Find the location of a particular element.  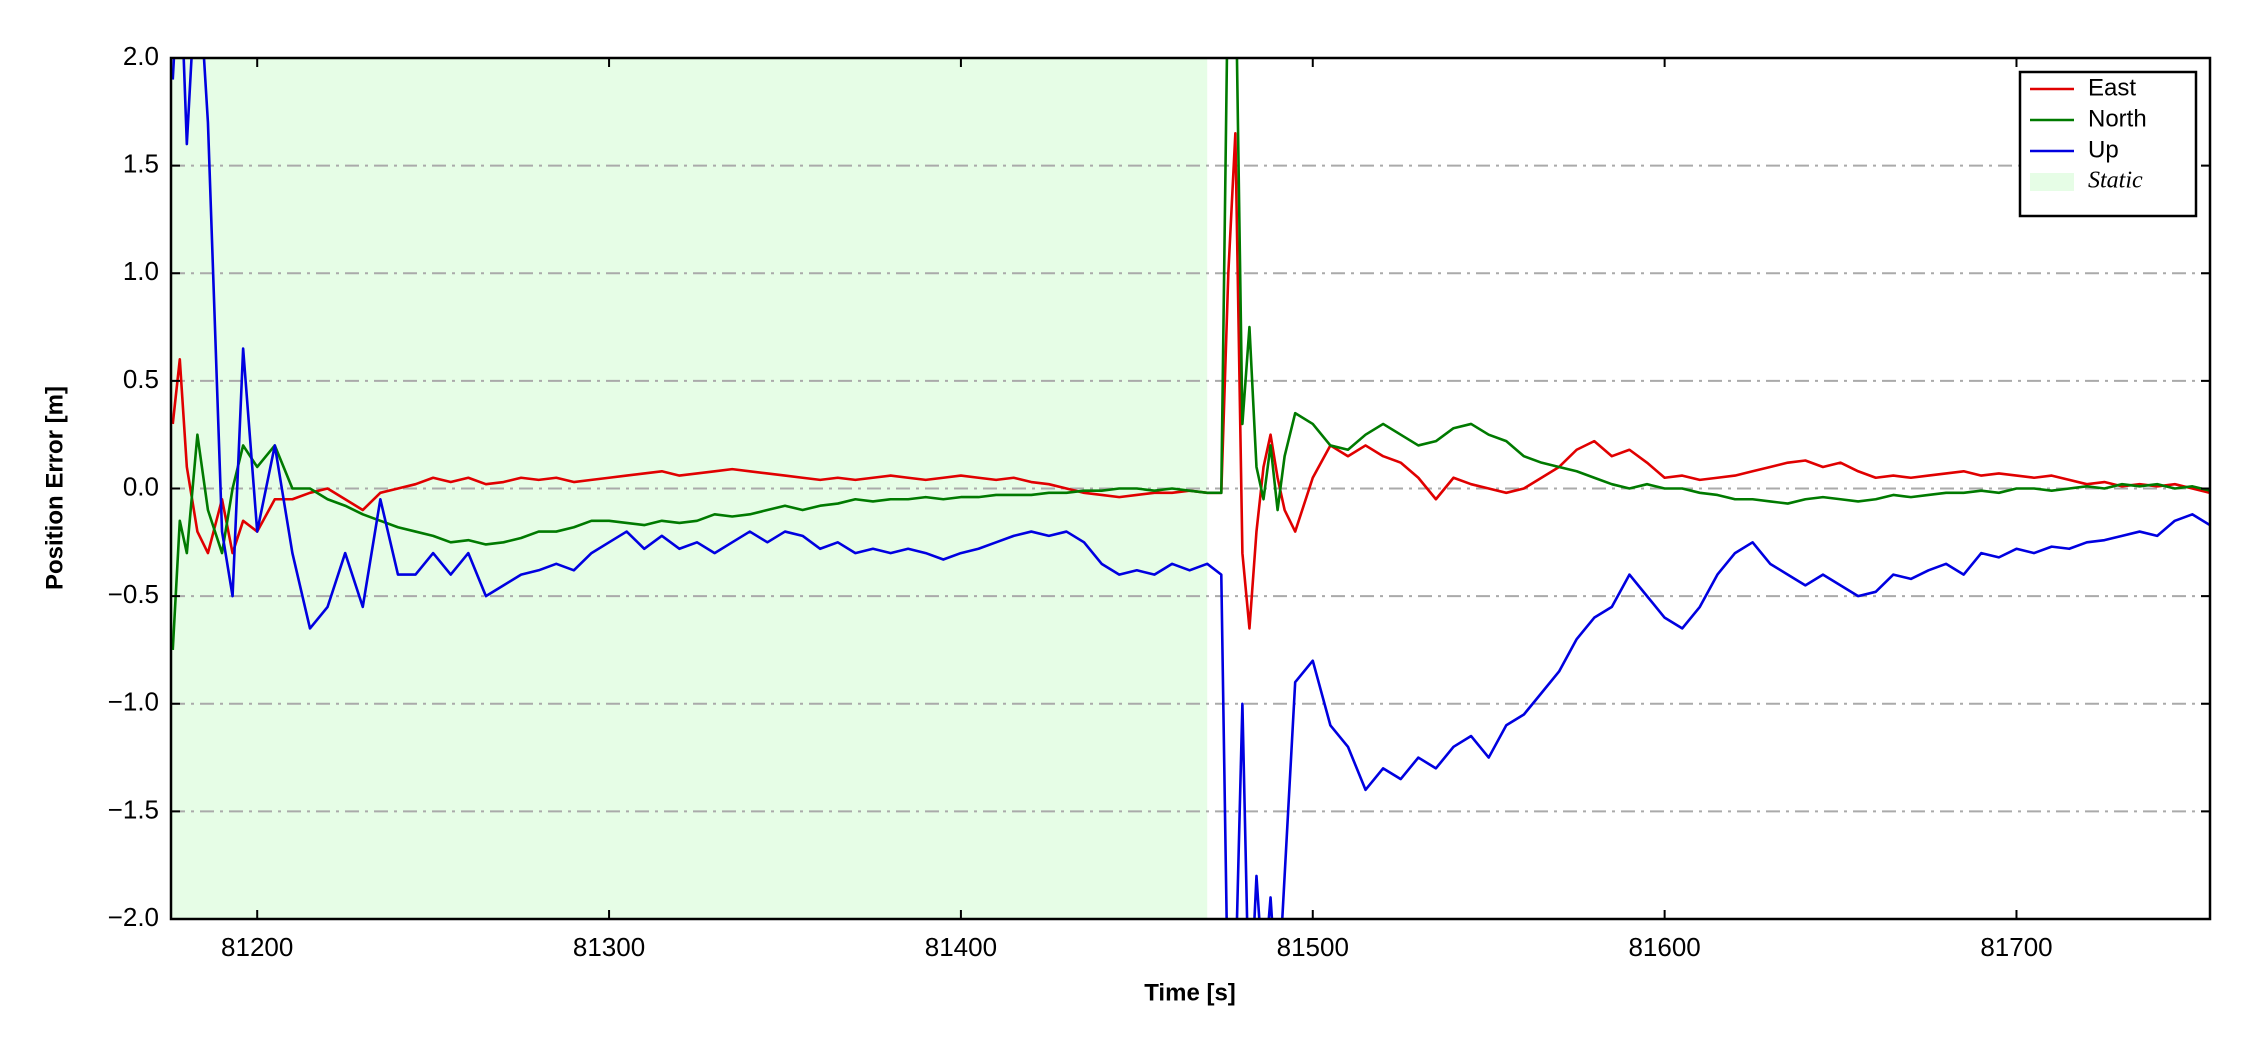

legend-label: East is located at coordinates (2112, 87).